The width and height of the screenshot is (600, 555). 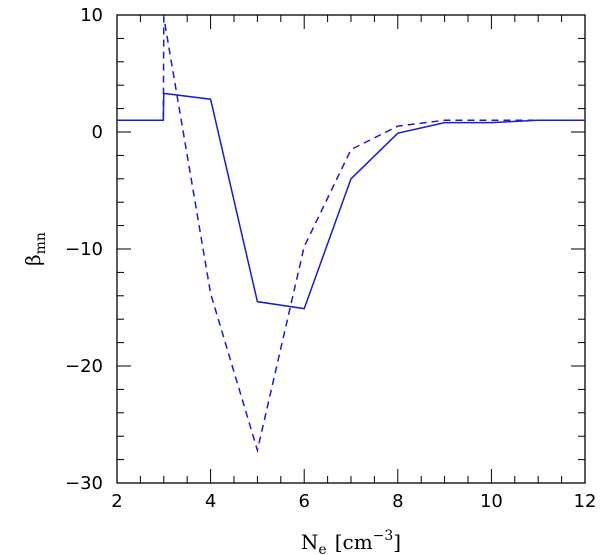 I want to click on y-tick-label: −20, so click(x=84, y=366).